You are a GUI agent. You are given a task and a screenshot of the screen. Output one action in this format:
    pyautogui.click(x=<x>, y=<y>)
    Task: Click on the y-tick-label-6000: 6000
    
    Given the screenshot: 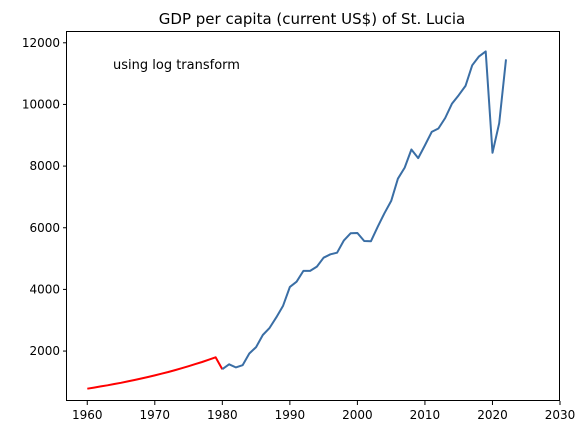 What is the action you would take?
    pyautogui.click(x=44, y=228)
    